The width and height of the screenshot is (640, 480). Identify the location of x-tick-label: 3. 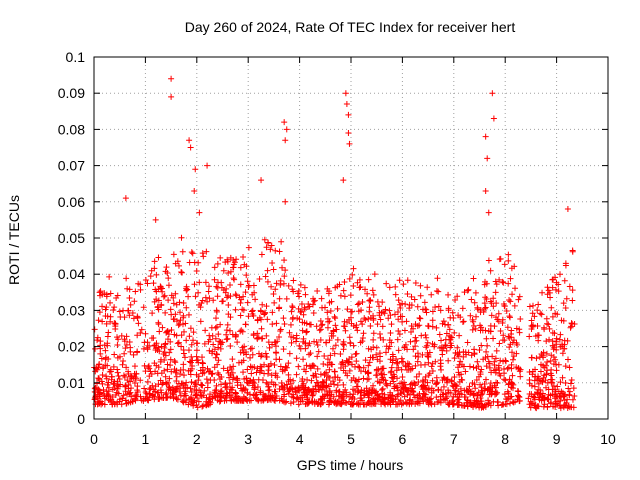
(248, 439).